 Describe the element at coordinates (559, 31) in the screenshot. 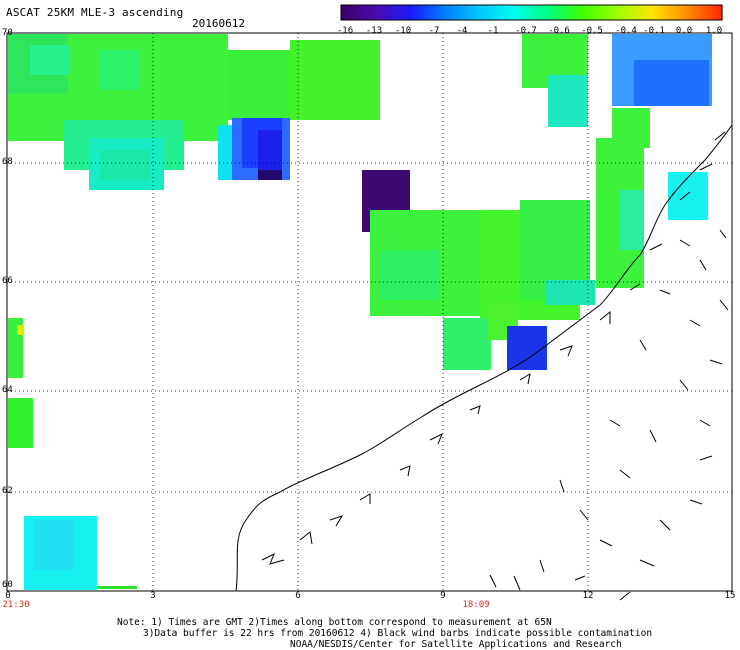

I see `colorbar-tick: -0.6` at that location.